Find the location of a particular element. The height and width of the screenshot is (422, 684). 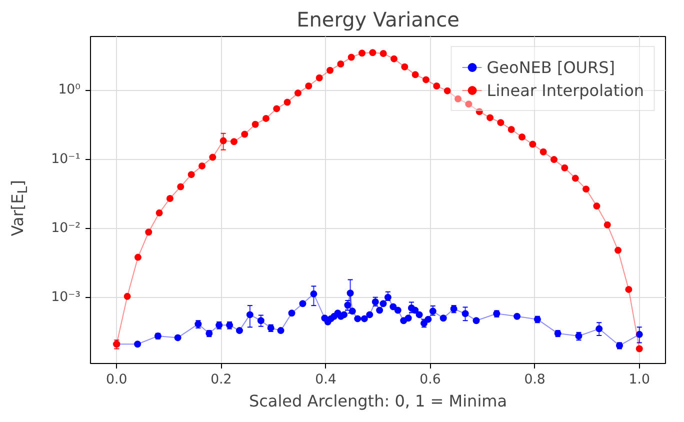

legend-label: GeoNEB [OURS] is located at coordinates (551, 67).